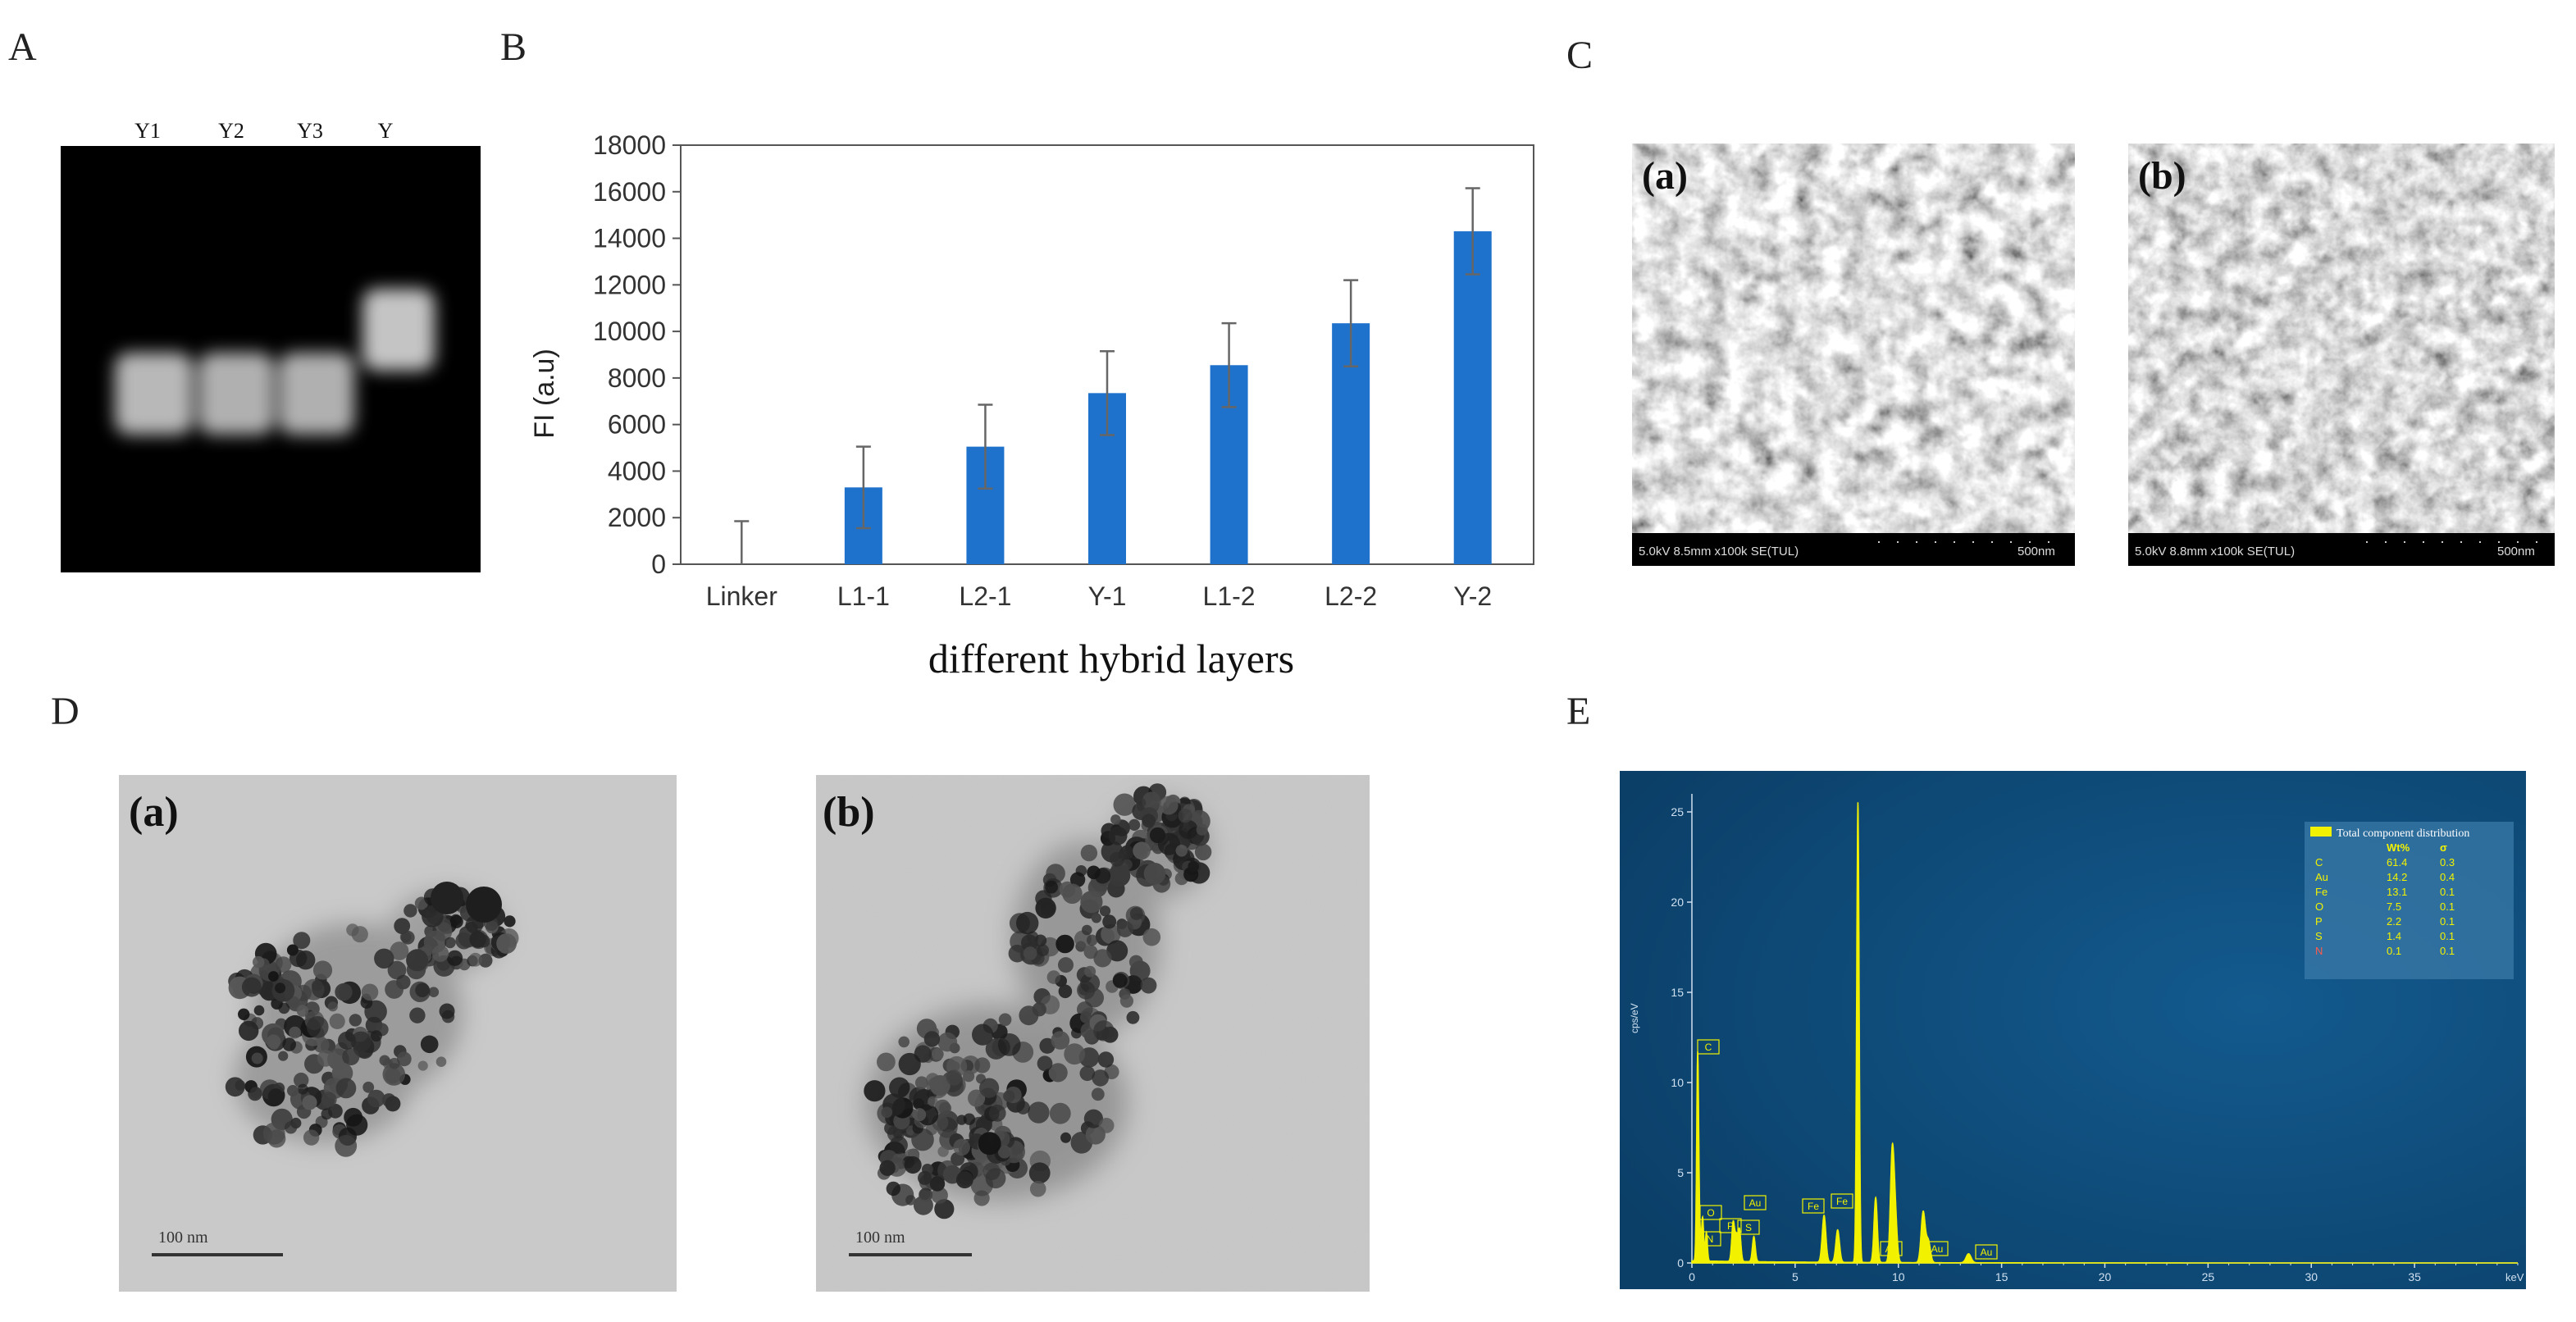 The width and height of the screenshot is (2576, 1322). I want to click on y-tick-label: 16000, so click(629, 192).